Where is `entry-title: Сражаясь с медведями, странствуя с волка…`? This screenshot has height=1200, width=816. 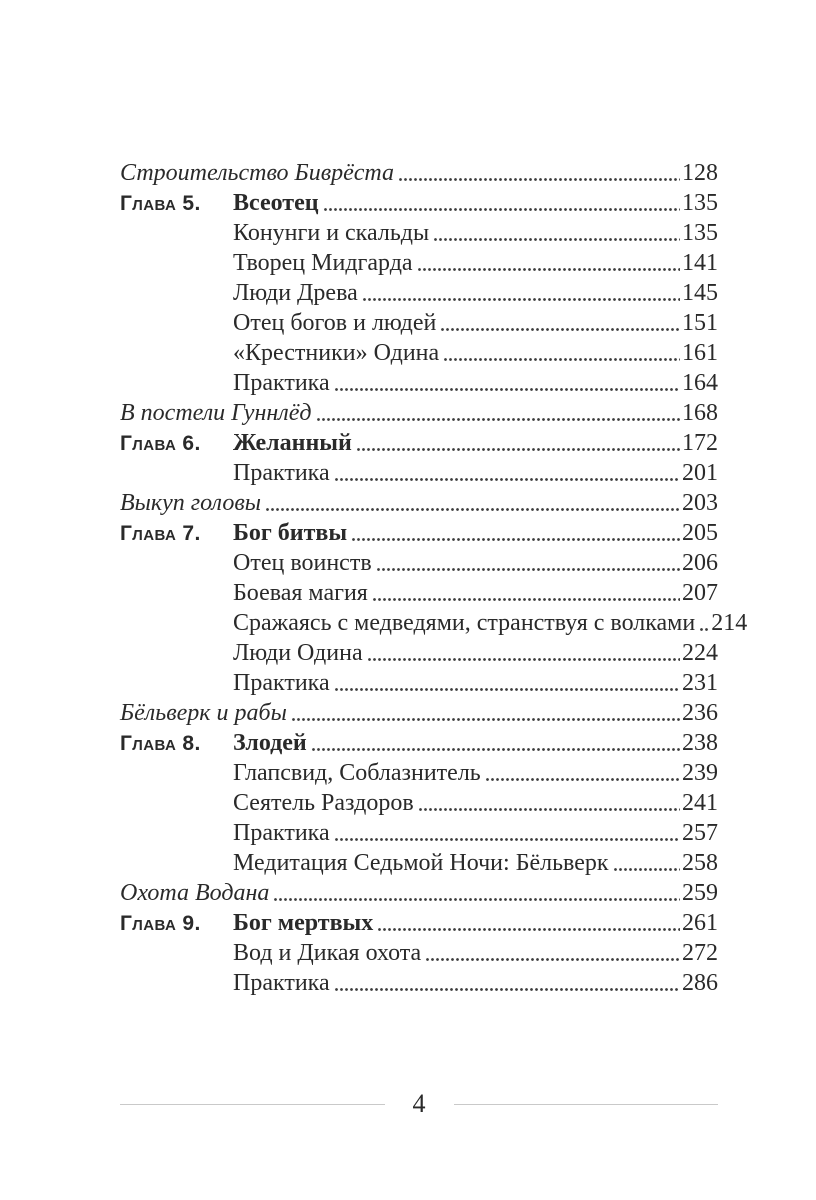
entry-title: Сражаясь с медведями, странствуя с волка… is located at coordinates (464, 623).